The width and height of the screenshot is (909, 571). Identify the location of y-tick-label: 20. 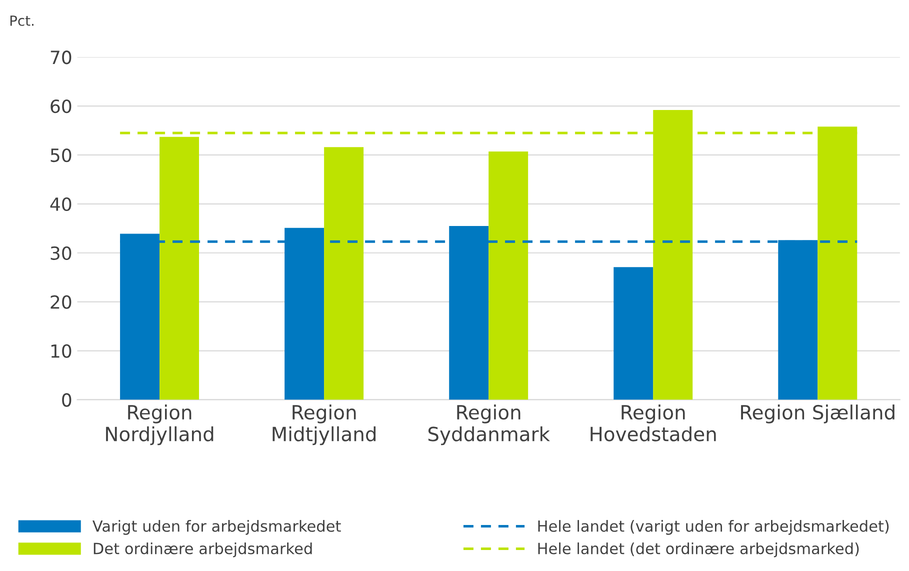
(61, 302).